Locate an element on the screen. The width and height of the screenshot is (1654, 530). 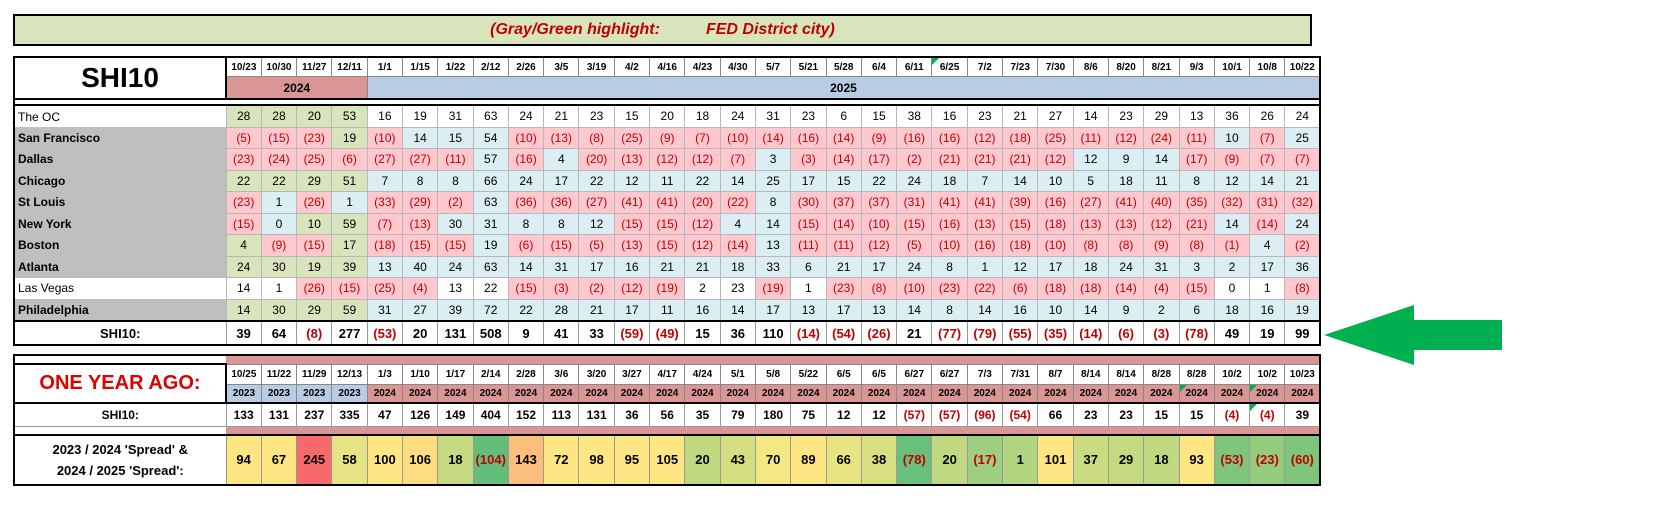
city-value-cell: (14) is located at coordinates (843, 223).